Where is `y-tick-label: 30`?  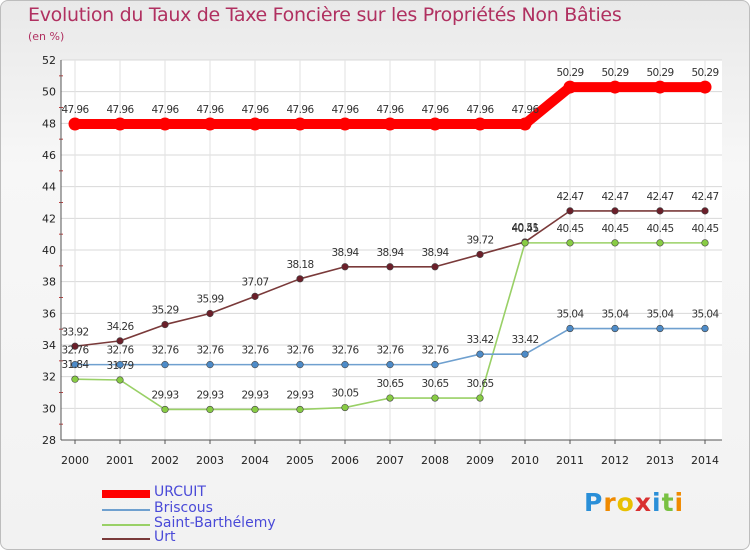
y-tick-label: 30 is located at coordinates (49, 408).